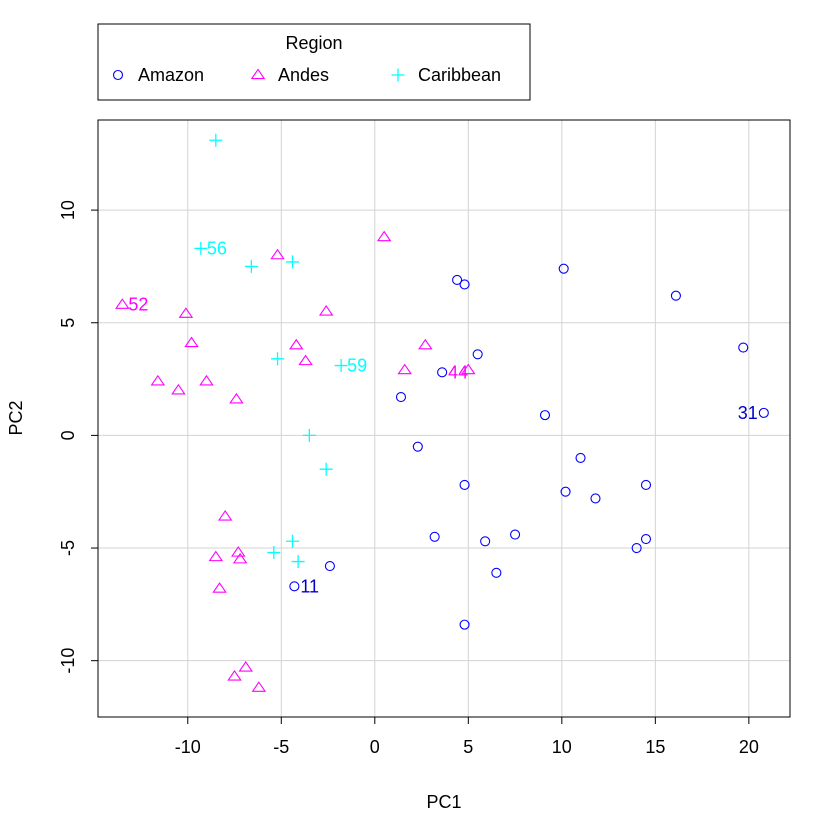 The width and height of the screenshot is (840, 840). Describe the element at coordinates (217, 248) in the screenshot. I see `annotation-label: 56` at that location.